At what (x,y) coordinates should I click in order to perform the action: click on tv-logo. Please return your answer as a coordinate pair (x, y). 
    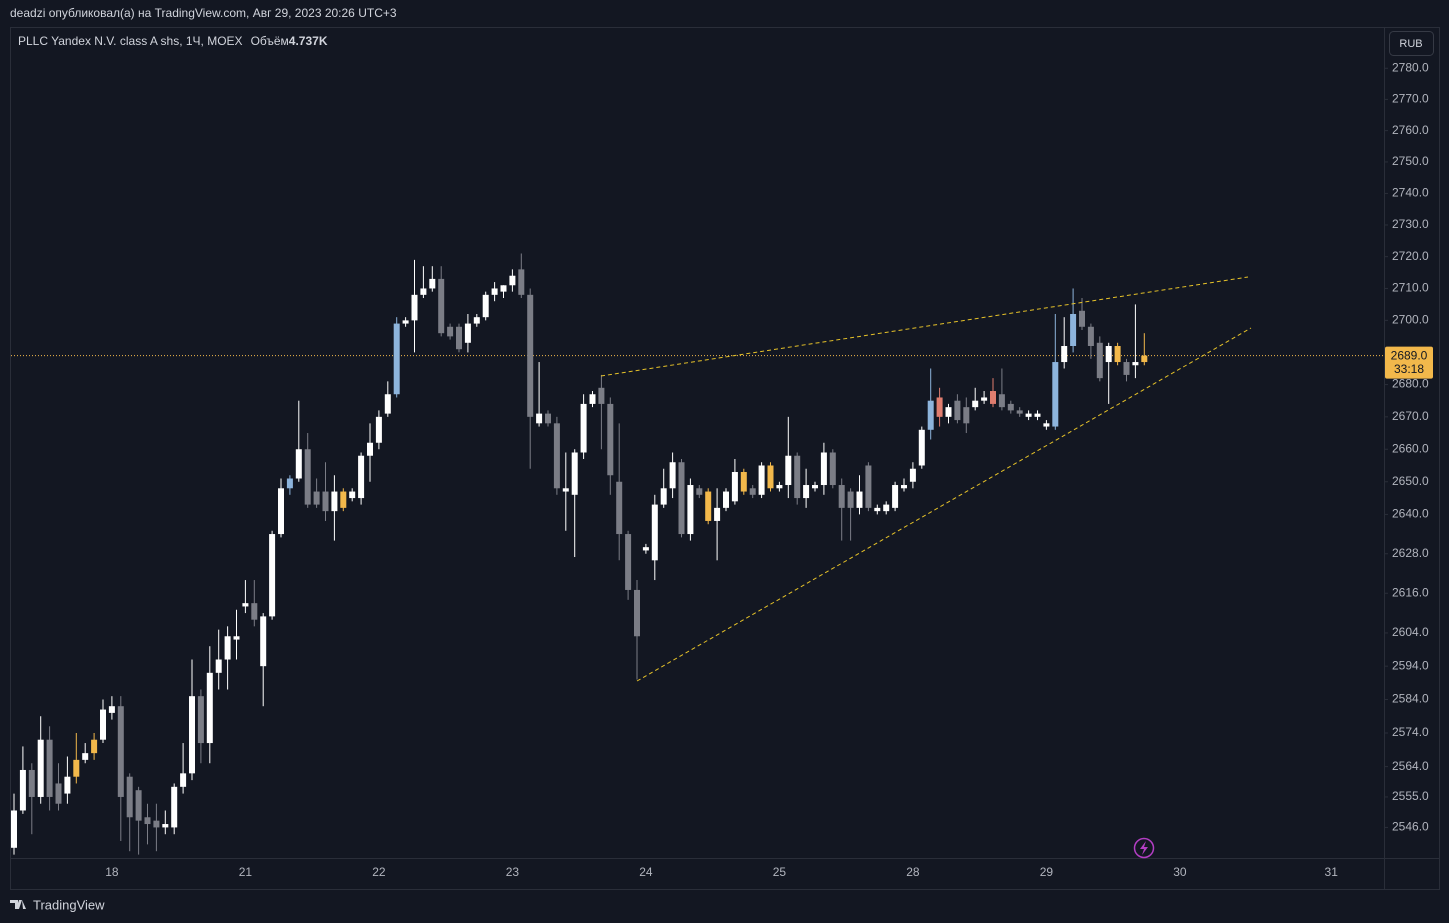
    Looking at the image, I should click on (18, 904).